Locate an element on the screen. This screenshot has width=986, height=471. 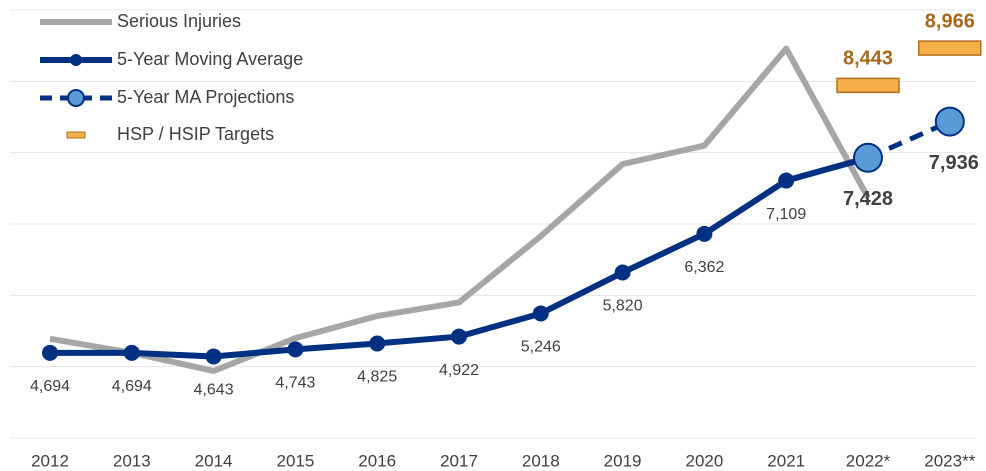
x-tick-label: 2014 is located at coordinates (214, 460).